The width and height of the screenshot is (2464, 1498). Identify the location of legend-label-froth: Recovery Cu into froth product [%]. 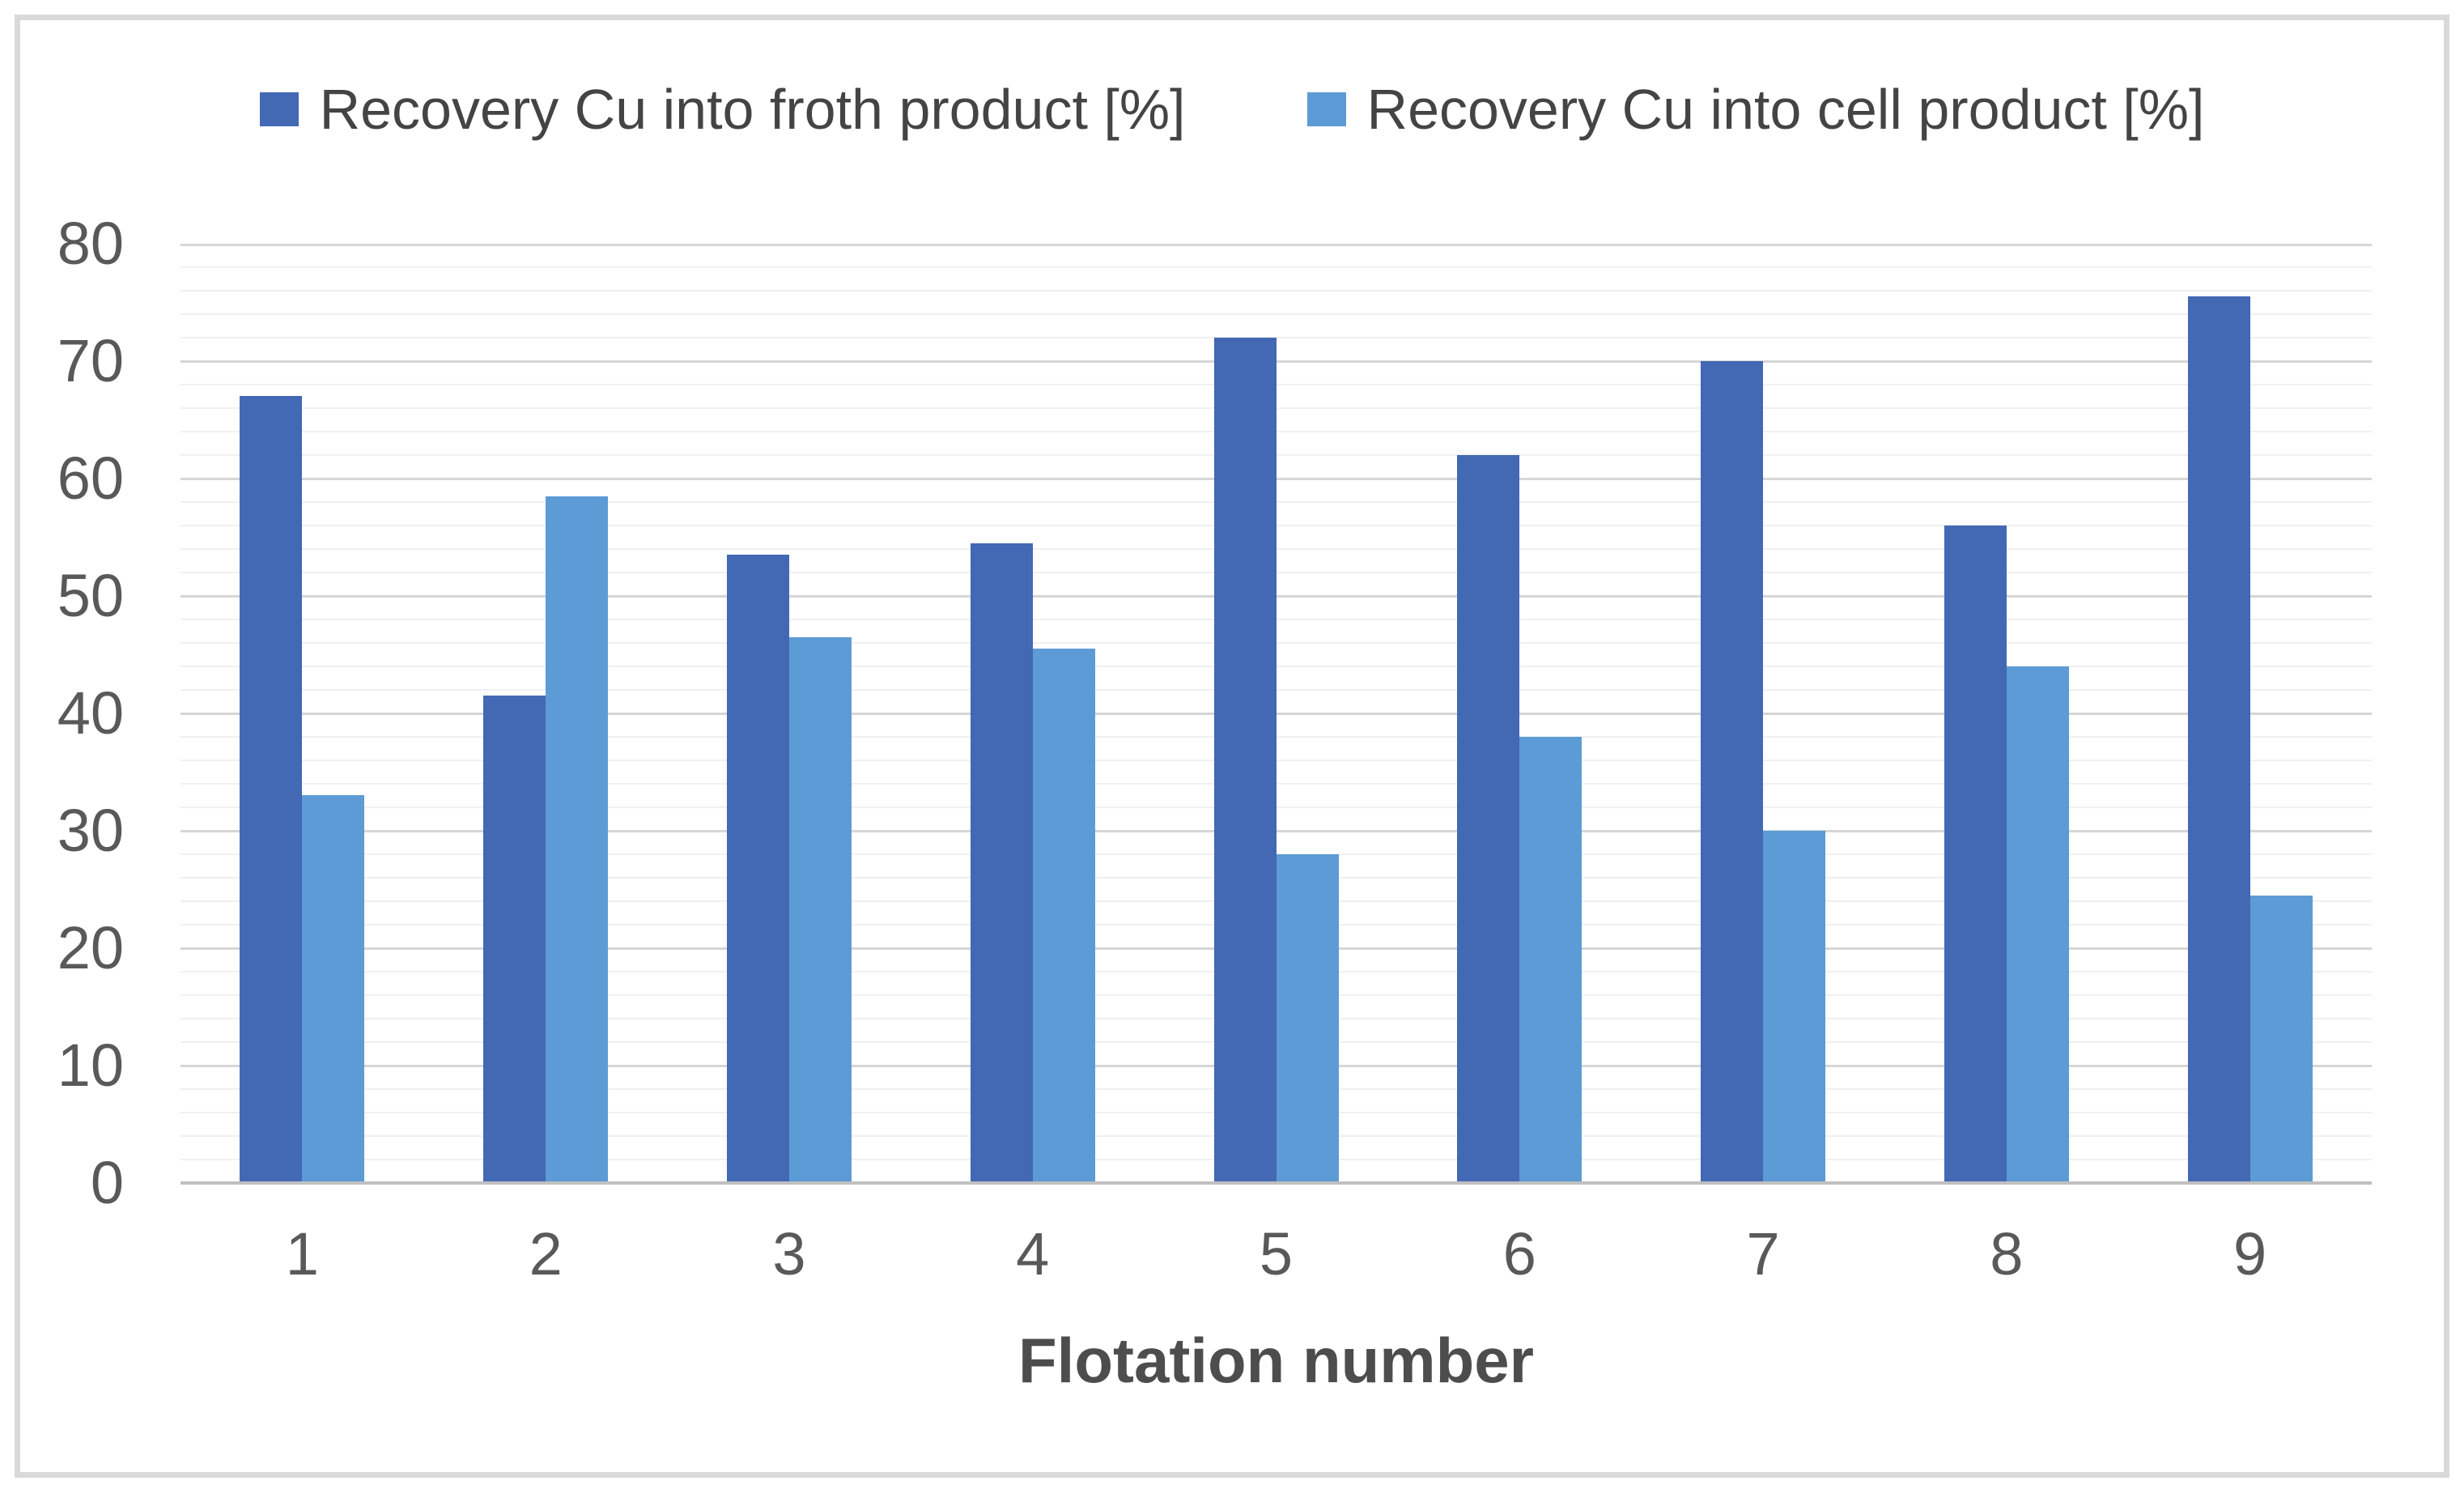
(753, 109).